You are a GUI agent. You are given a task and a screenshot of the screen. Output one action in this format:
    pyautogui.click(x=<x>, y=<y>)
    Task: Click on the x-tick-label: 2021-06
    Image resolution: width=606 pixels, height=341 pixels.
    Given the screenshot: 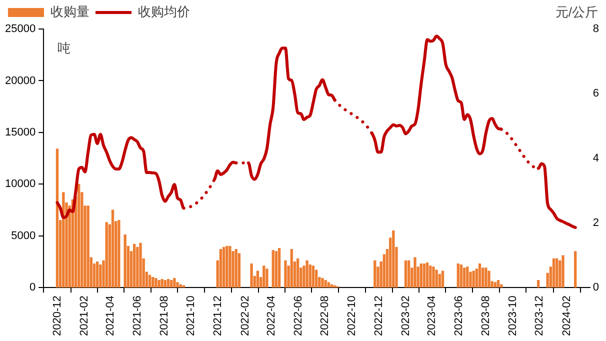 What is the action you would take?
    pyautogui.click(x=137, y=316)
    